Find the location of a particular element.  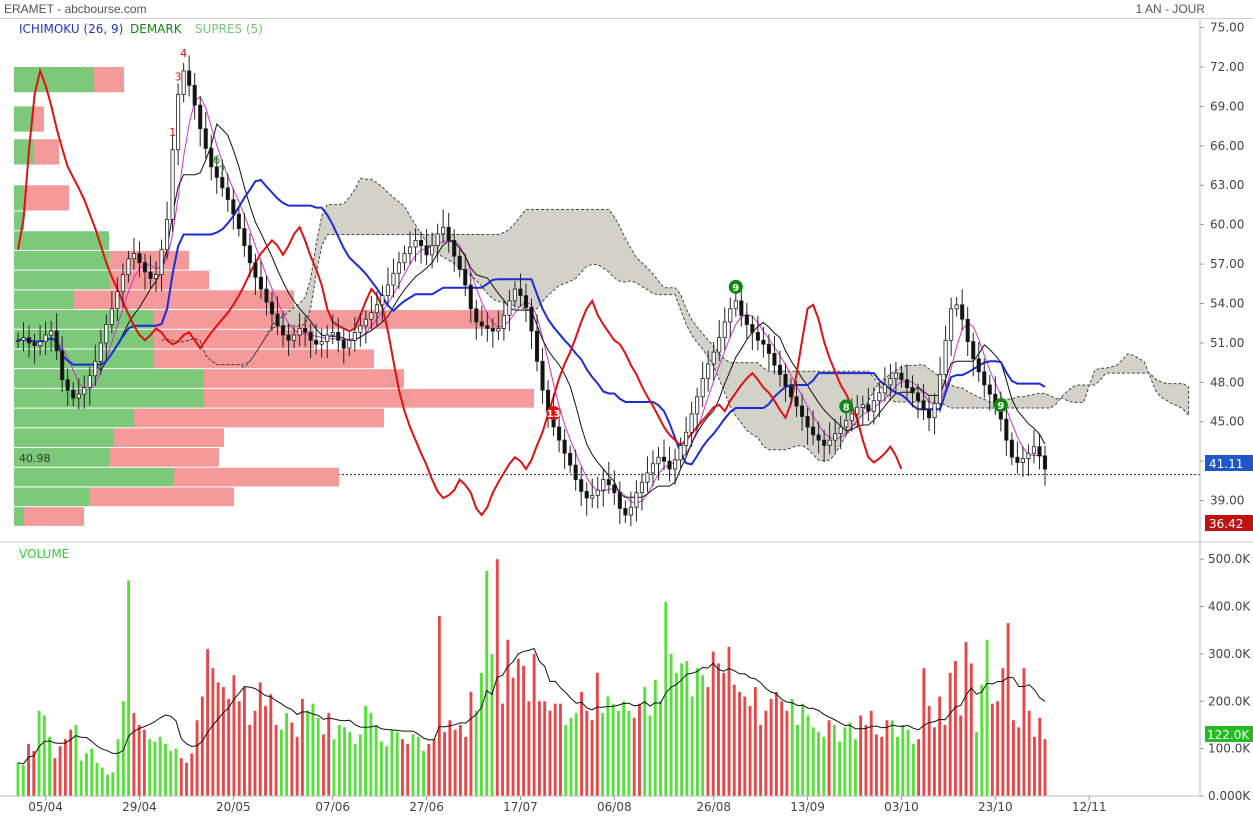

date-tick-label: 12/11 is located at coordinates (1089, 807).